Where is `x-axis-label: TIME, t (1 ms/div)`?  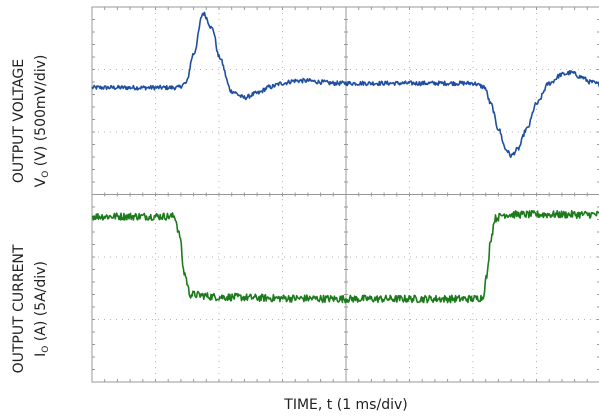
x-axis-label: TIME, t (1 ms/div) is located at coordinates (345, 405).